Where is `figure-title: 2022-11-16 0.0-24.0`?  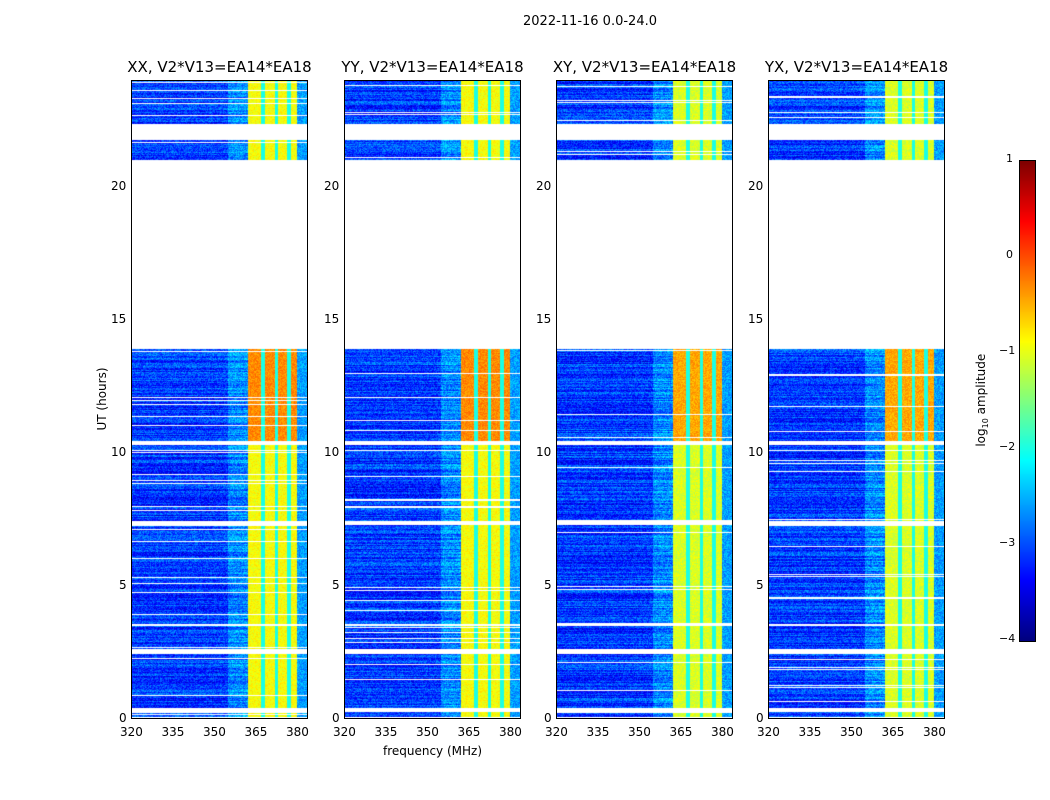
figure-title: 2022-11-16 0.0-24.0 is located at coordinates (590, 21).